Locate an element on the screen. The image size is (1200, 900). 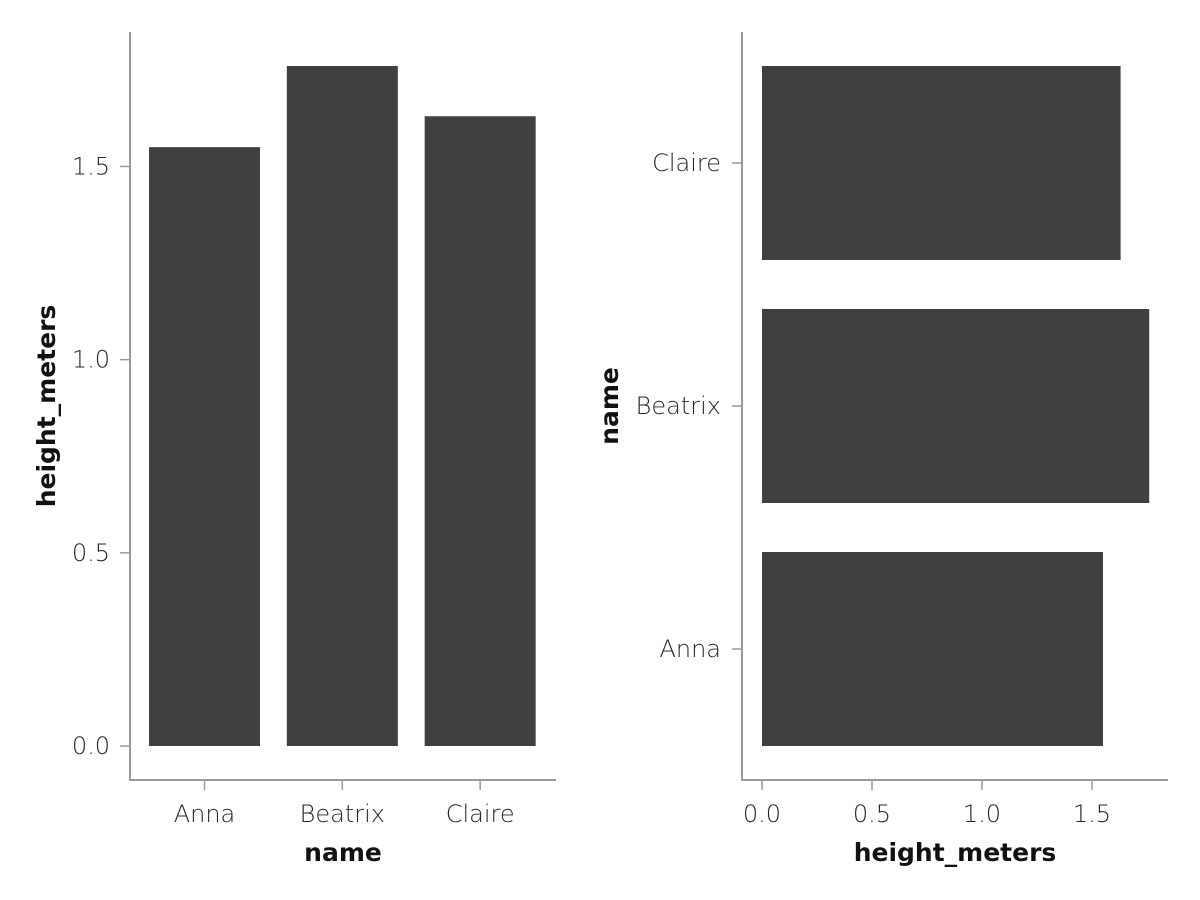
left-bar-anna is located at coordinates (204, 447).